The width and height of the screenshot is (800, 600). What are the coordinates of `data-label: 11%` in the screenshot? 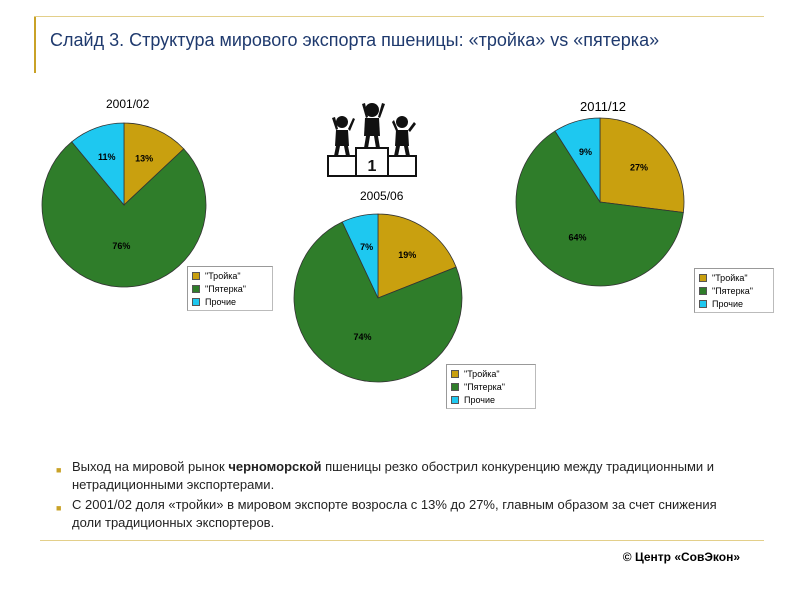 It's located at (107, 157).